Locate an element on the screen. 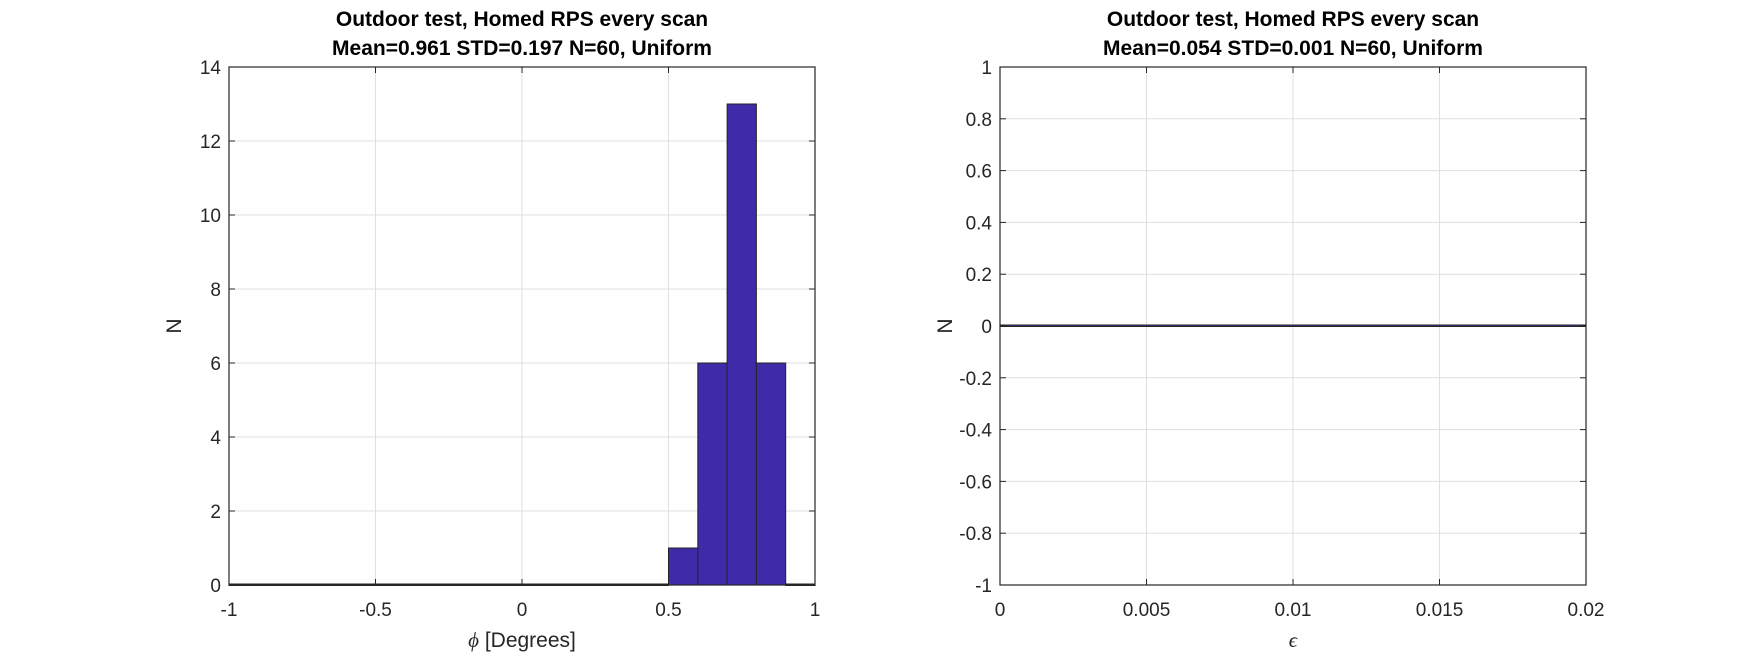 The width and height of the screenshot is (1750, 656). right-y-tick-label: -0.8 is located at coordinates (975, 534).